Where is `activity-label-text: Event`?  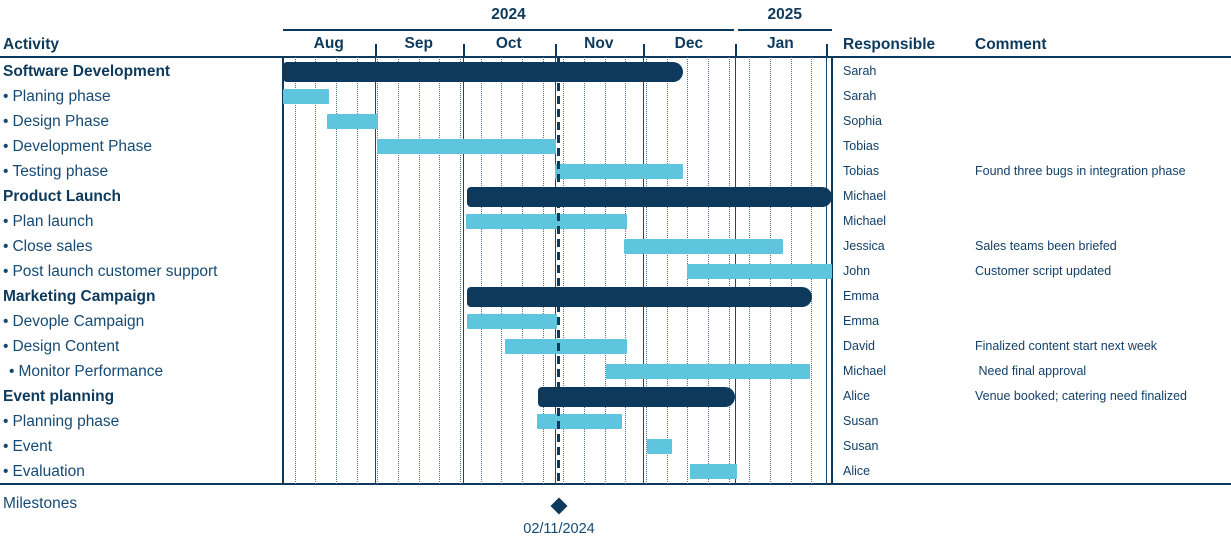 activity-label-text: Event is located at coordinates (32, 446).